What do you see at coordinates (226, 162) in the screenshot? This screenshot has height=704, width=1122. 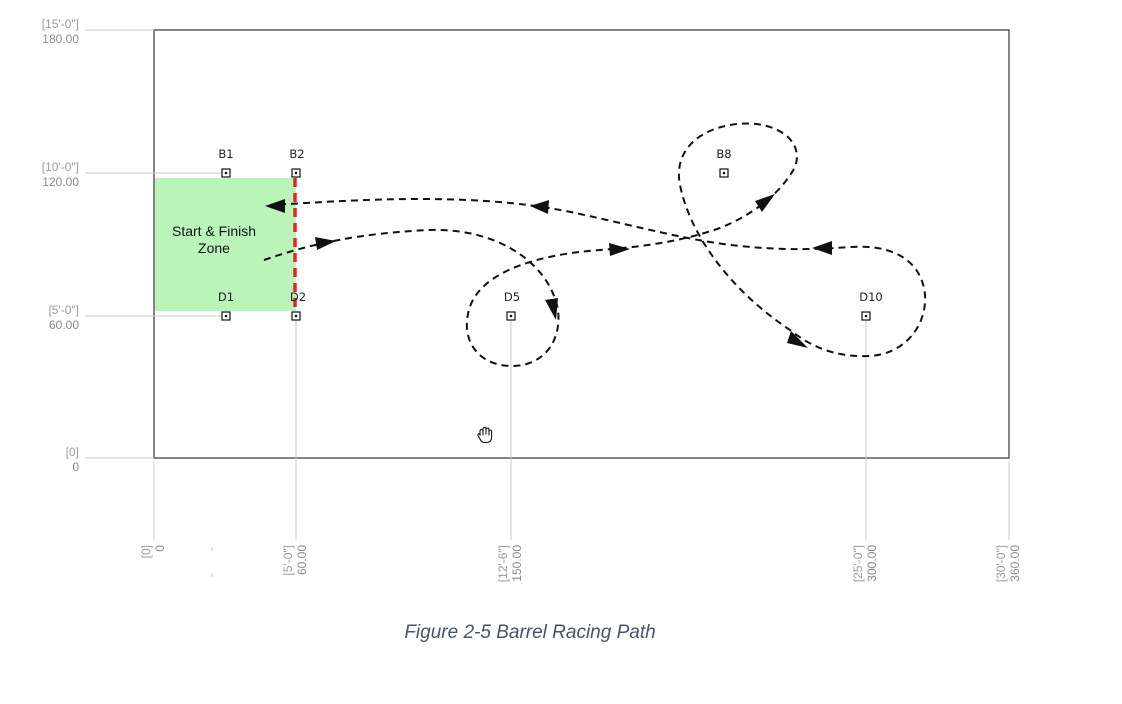 I see `marker-b1: B1` at bounding box center [226, 162].